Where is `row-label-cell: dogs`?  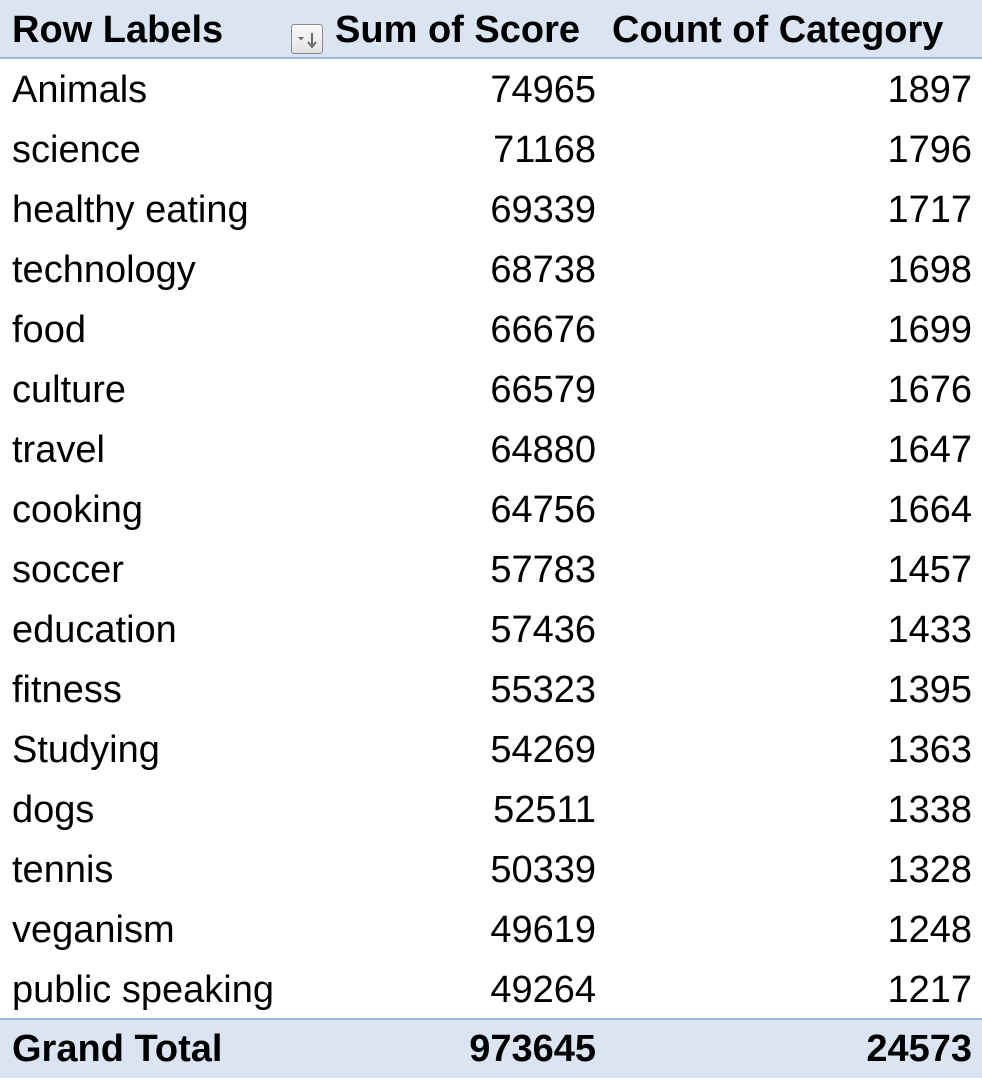 row-label-cell: dogs is located at coordinates (53, 810).